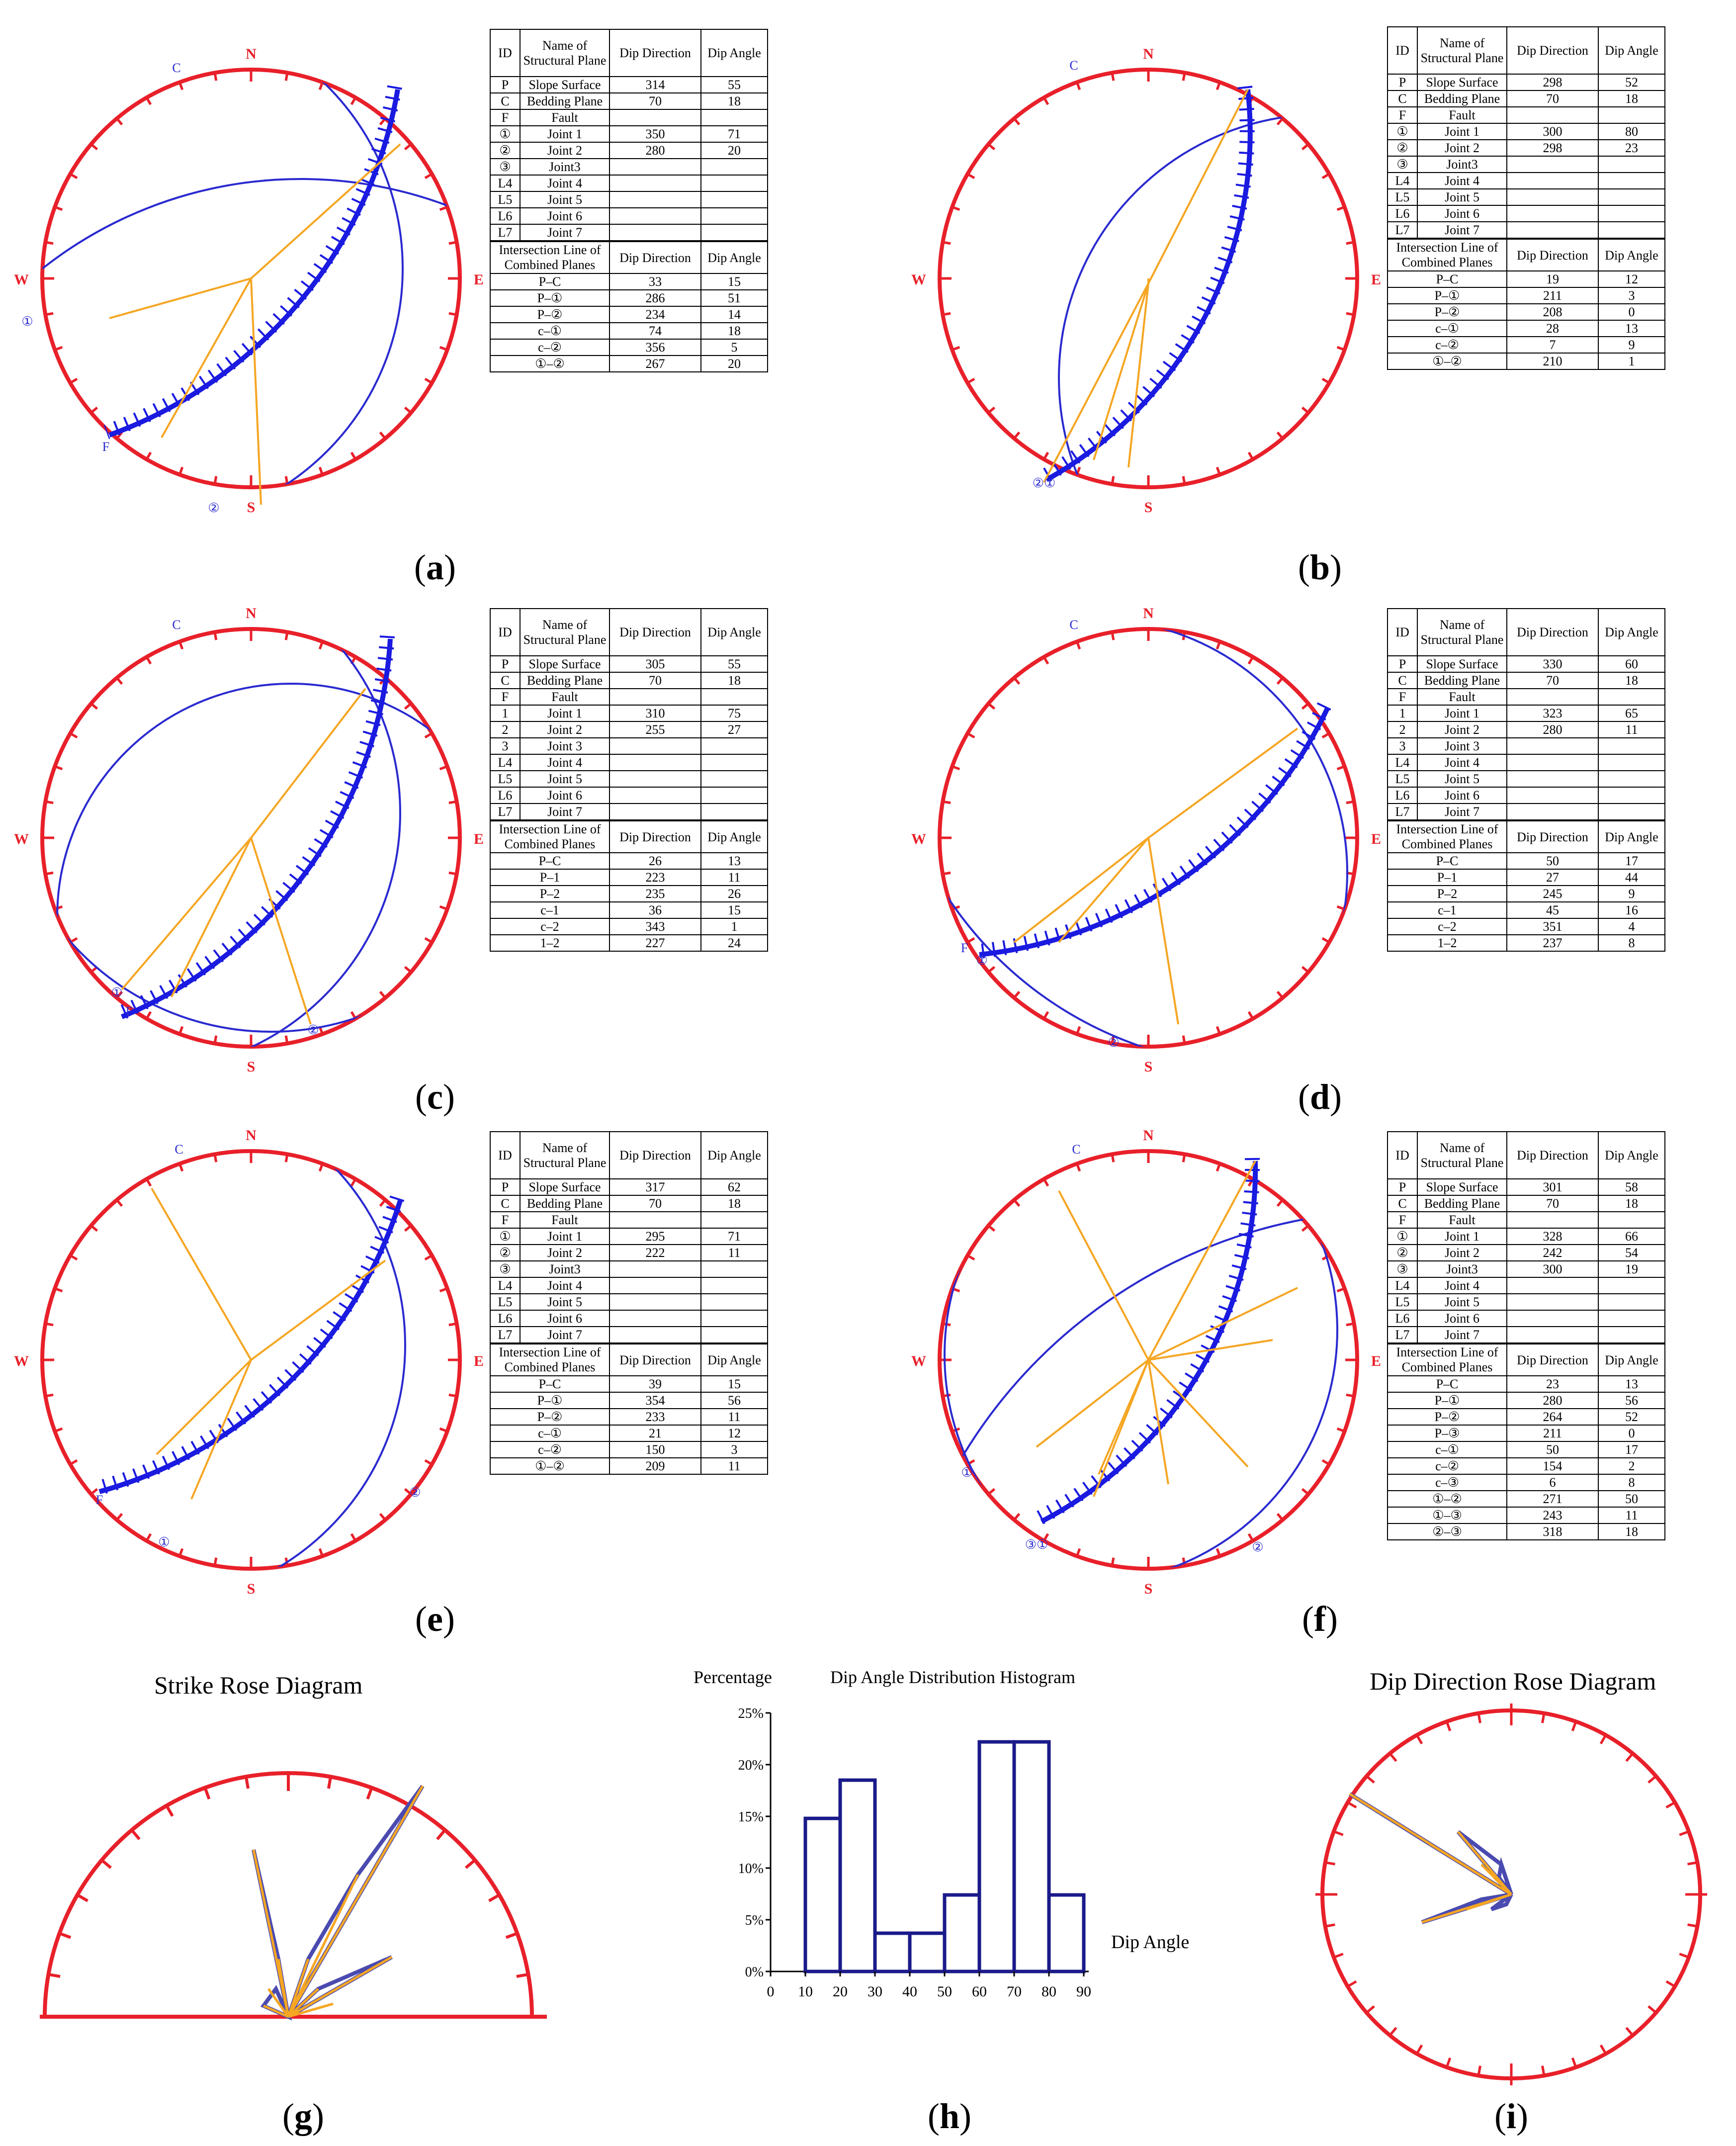 The width and height of the screenshot is (1736, 2146). I want to click on cell-int-dip-angle: 17, so click(1632, 861).